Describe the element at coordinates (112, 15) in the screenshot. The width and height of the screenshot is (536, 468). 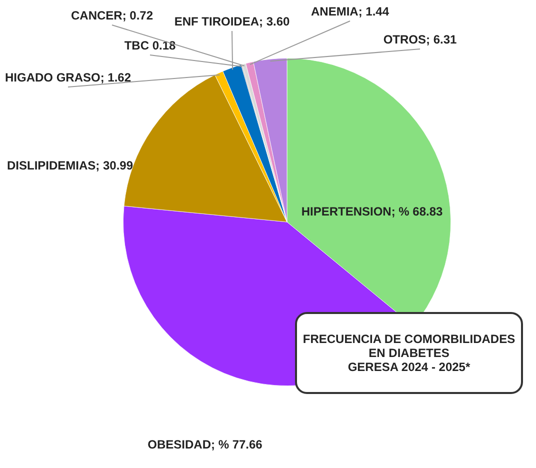
I see `slice-label: CANCER; 0.72` at that location.